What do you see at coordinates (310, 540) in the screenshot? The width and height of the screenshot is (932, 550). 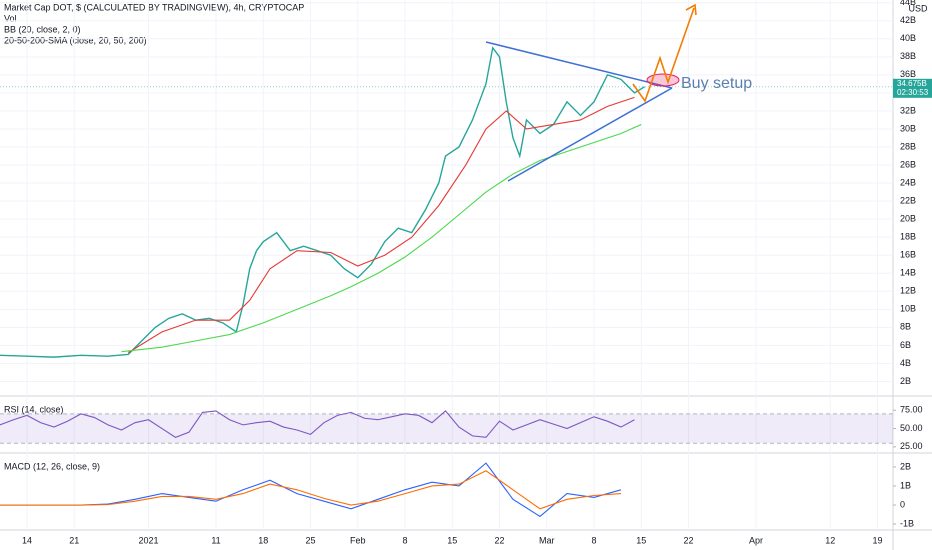 I see `x-tick-label: 25` at bounding box center [310, 540].